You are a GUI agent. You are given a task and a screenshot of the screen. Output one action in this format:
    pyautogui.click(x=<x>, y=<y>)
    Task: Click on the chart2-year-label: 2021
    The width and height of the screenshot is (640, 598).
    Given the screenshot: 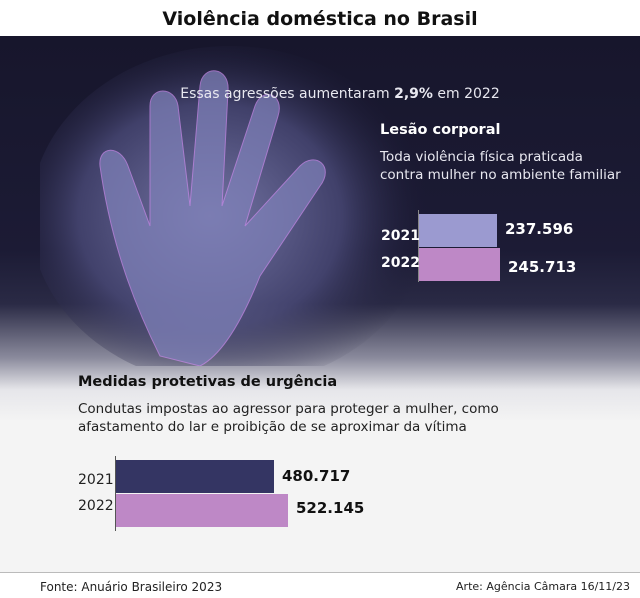 What is the action you would take?
    pyautogui.click(x=96, y=480)
    